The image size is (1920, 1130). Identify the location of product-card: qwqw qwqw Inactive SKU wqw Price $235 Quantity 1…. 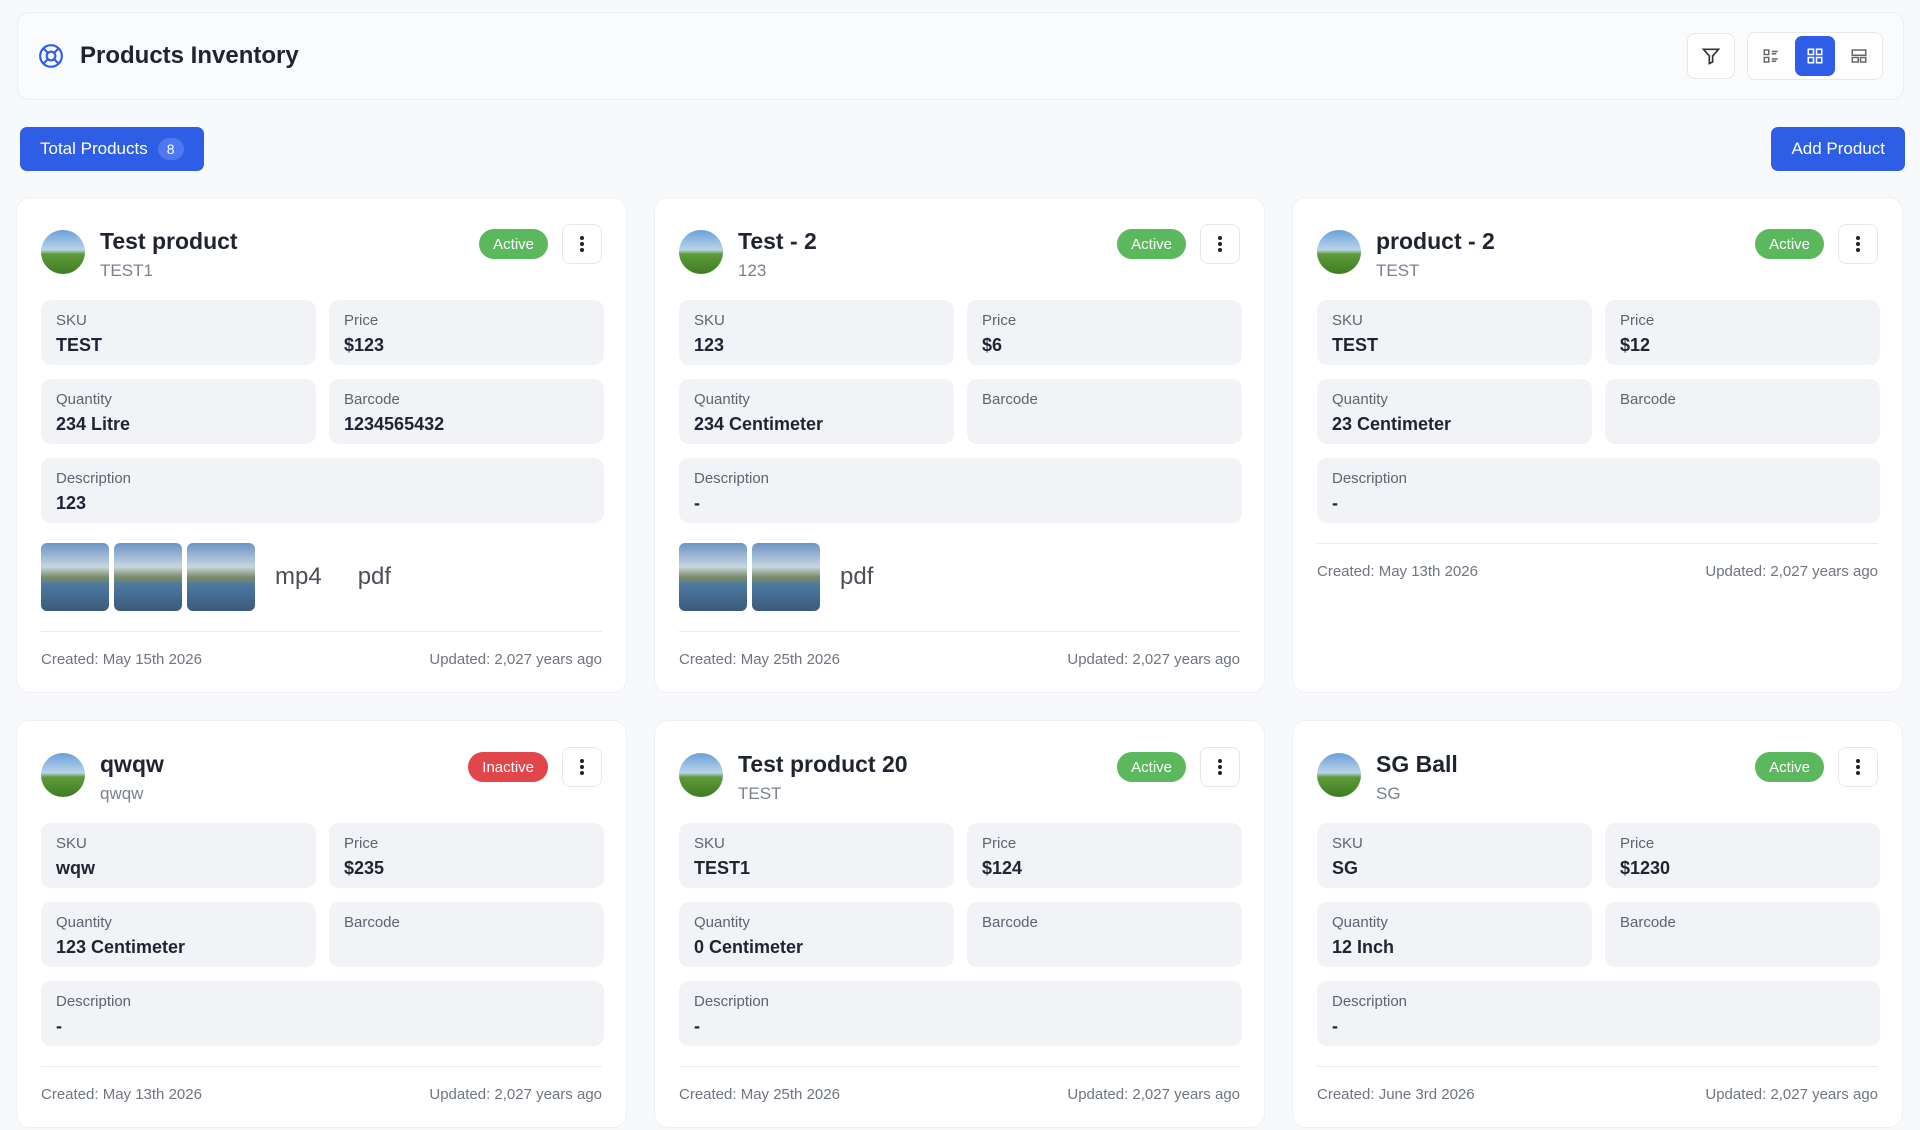
(321, 924).